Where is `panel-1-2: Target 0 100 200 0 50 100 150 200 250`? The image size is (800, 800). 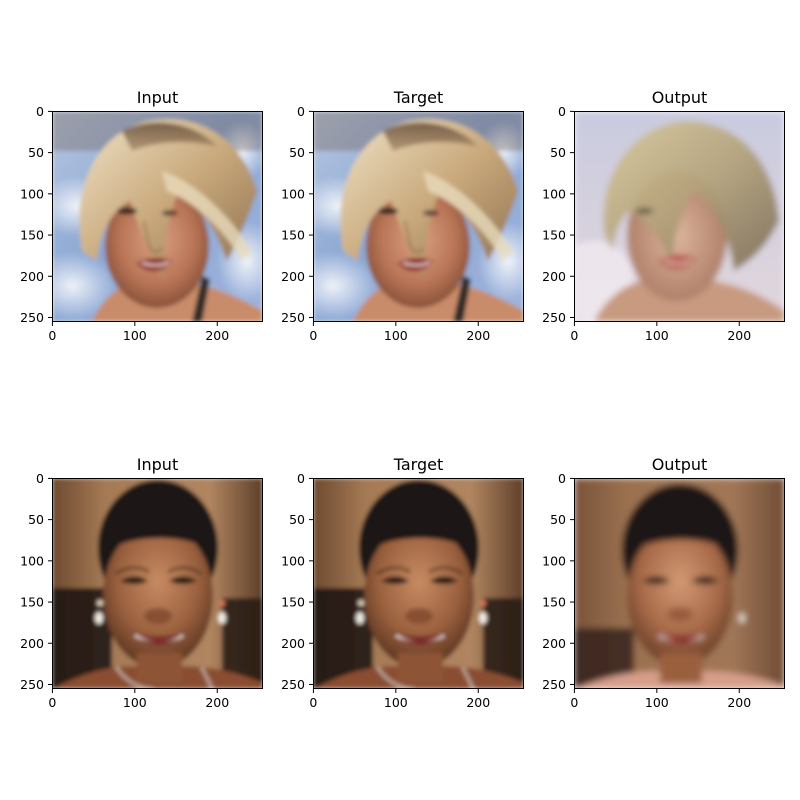 panel-1-2: Target 0 100 200 0 50 100 150 200 250 is located at coordinates (402, 215).